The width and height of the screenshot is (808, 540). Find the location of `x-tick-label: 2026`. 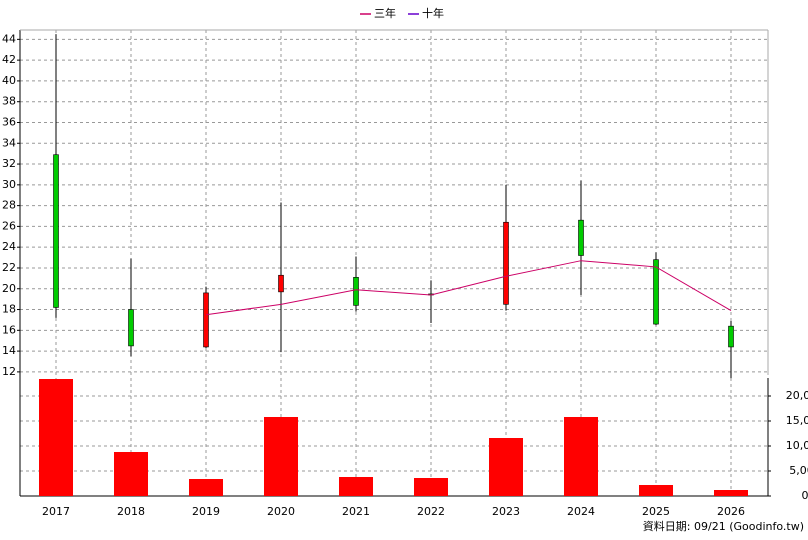

x-tick-label: 2026 is located at coordinates (731, 511).